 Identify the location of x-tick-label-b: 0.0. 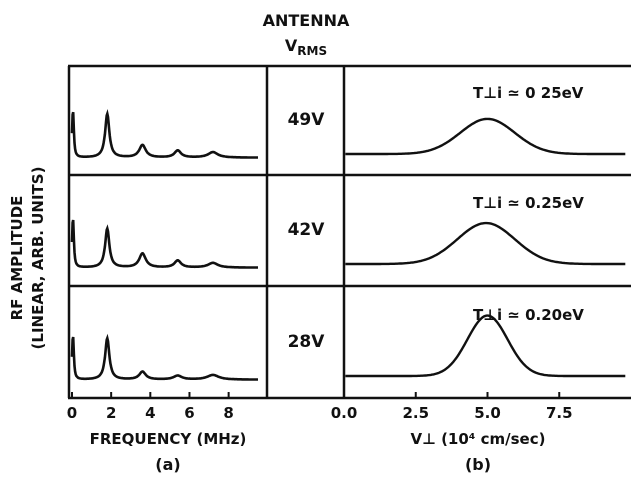
(344, 413).